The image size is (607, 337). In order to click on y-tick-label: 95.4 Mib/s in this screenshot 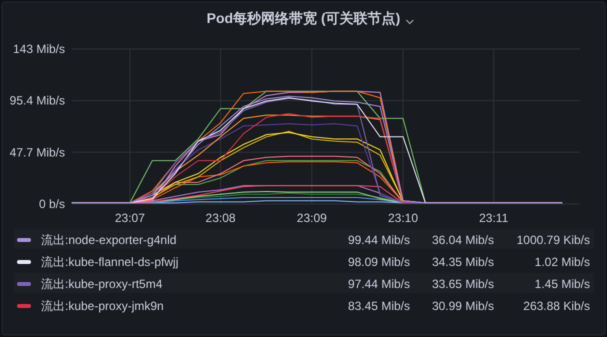, I will do `click(37, 101)`.